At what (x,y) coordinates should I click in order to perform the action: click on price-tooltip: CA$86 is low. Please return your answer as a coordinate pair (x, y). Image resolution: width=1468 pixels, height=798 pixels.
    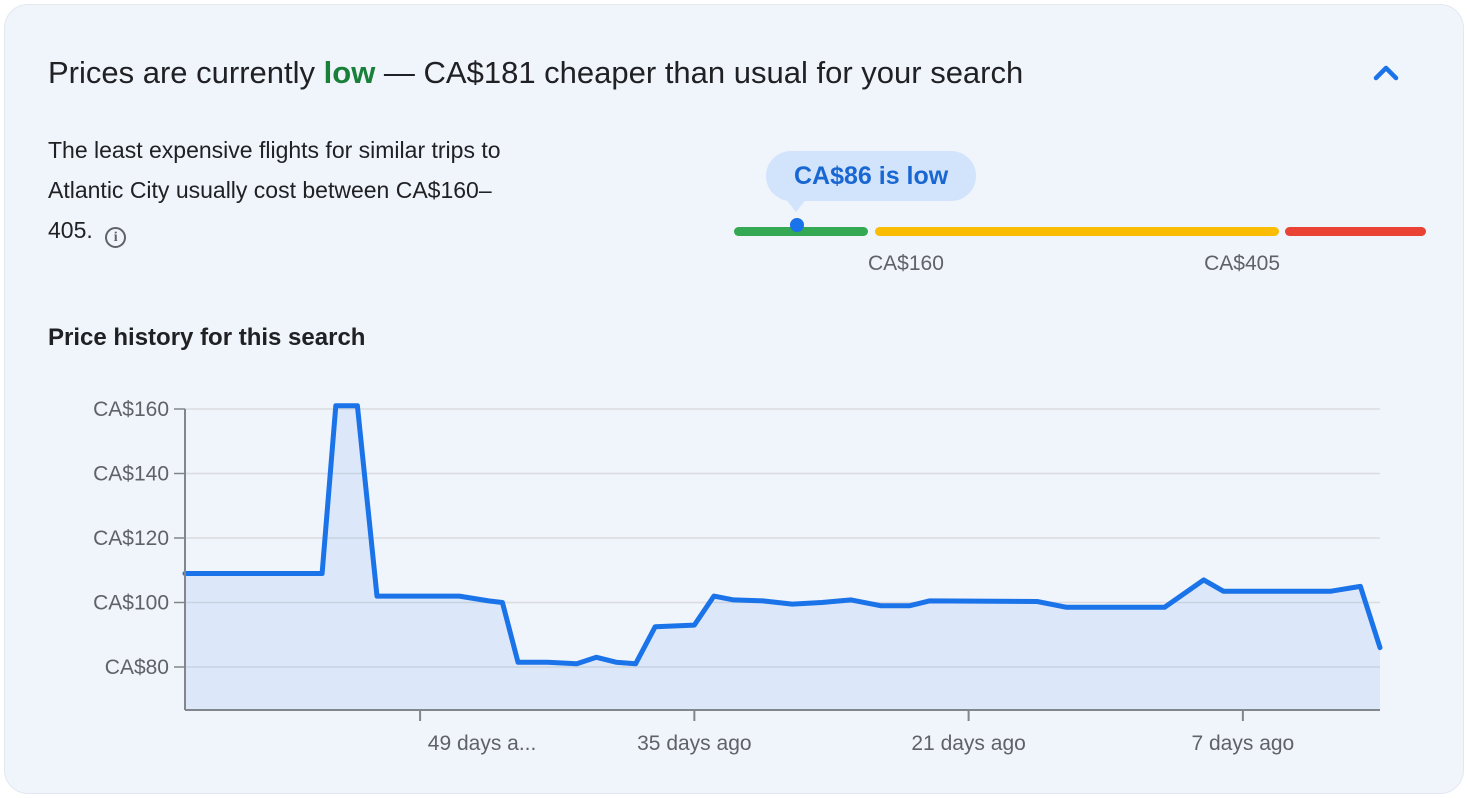
    Looking at the image, I should click on (871, 176).